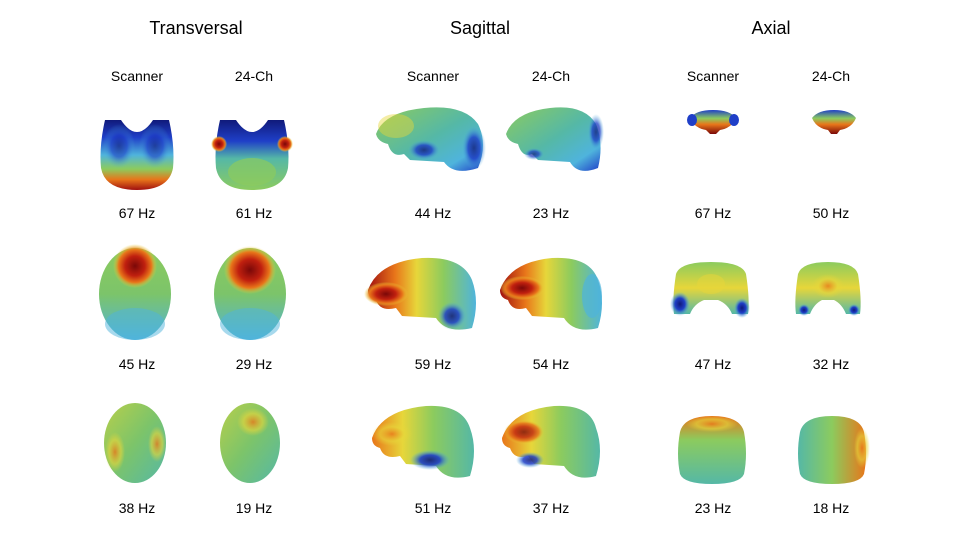 This screenshot has height=540, width=960. Describe the element at coordinates (831, 364) in the screenshot. I see `frequency-label: 32 Hz` at that location.